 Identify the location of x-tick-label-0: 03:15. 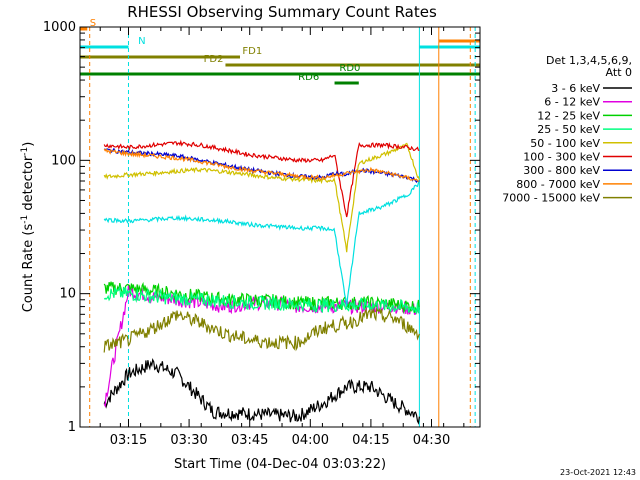
(128, 440).